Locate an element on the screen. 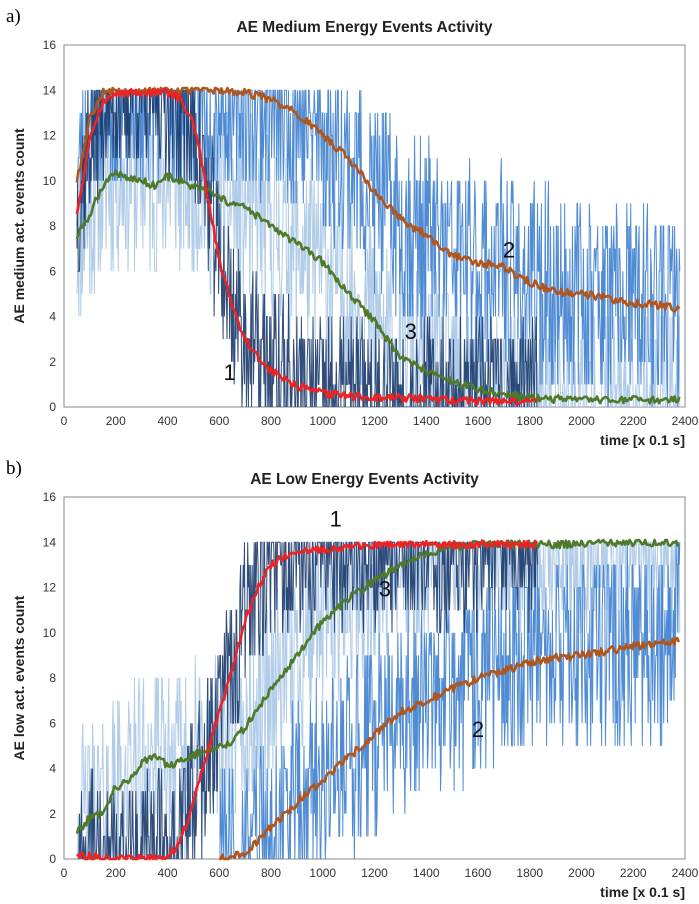  y-axis-label: AE medium act. events count is located at coordinates (19, 226).